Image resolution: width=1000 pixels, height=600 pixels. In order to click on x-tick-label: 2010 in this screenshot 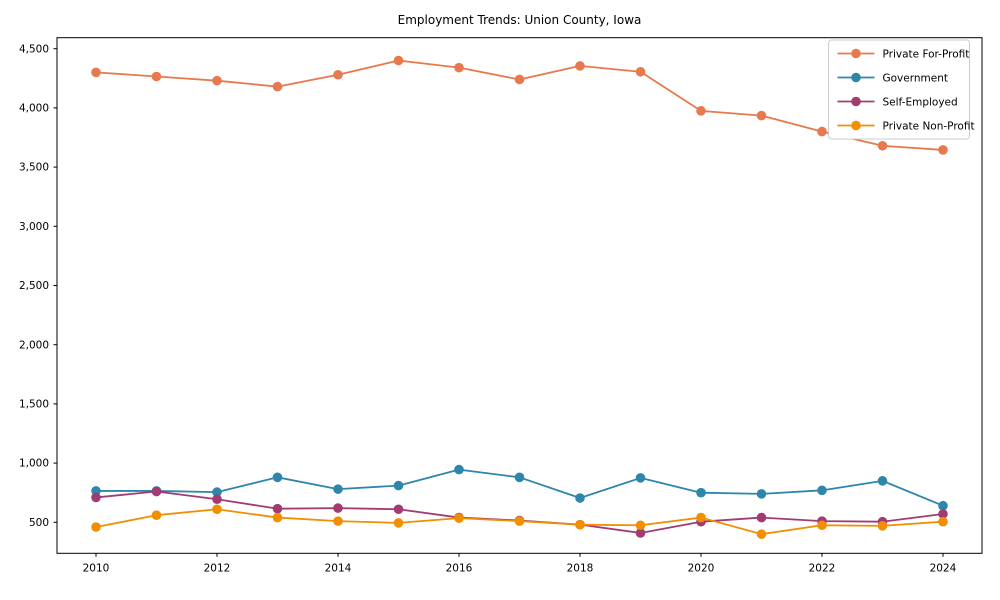, I will do `click(96, 568)`.